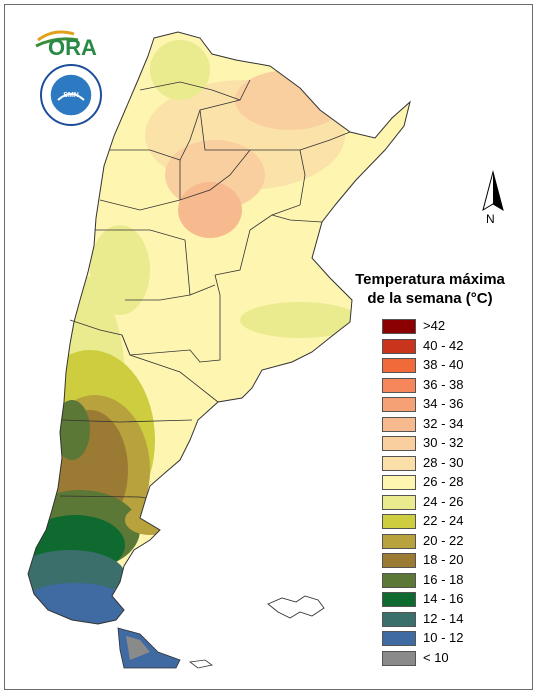 The height and width of the screenshot is (696, 538). I want to click on legend-title-line1: Temperatura máxima, so click(430, 279).